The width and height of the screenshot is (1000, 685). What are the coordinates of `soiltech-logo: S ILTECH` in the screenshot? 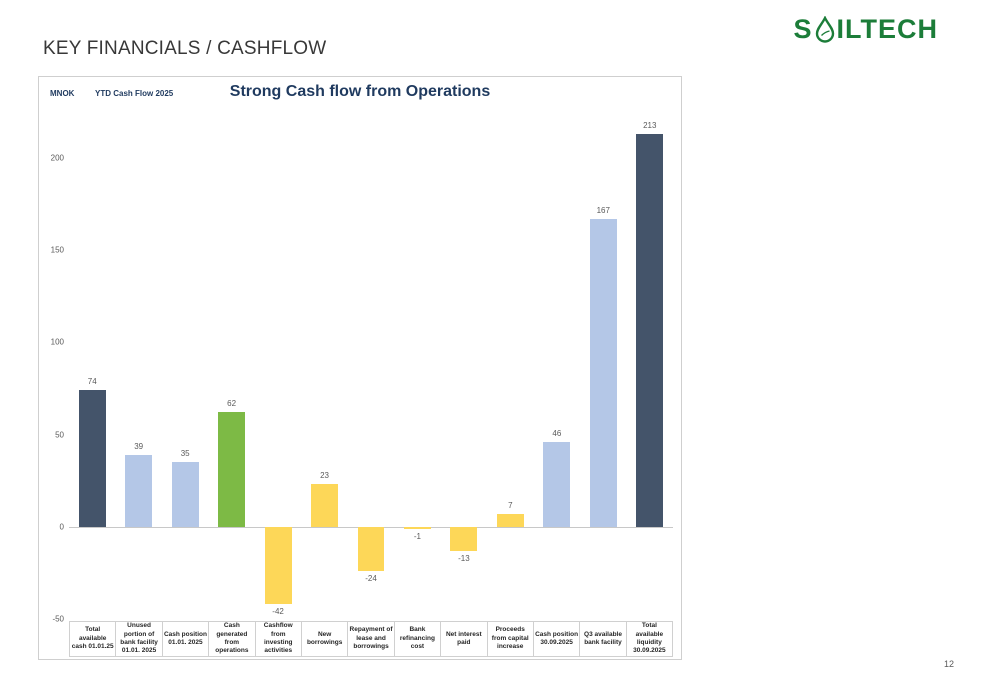 It's located at (865, 29).